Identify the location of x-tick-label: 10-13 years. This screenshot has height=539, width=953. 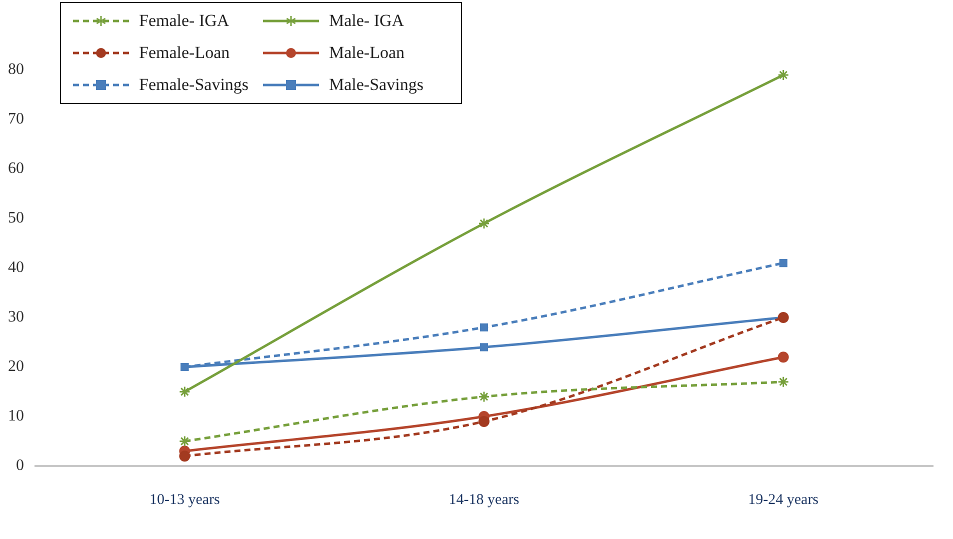
(184, 500).